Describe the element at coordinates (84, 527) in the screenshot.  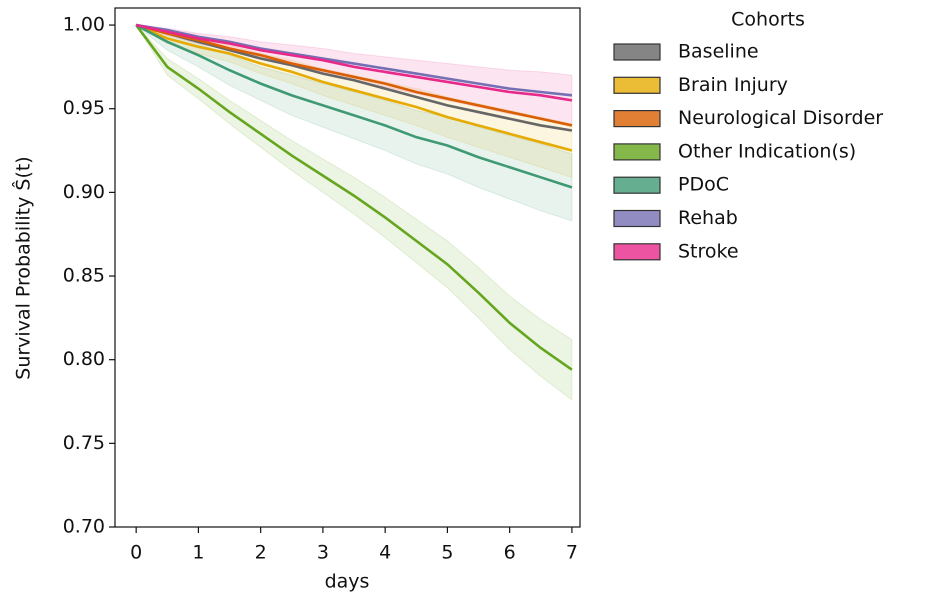
I see `y-tick-label: 0.70` at that location.